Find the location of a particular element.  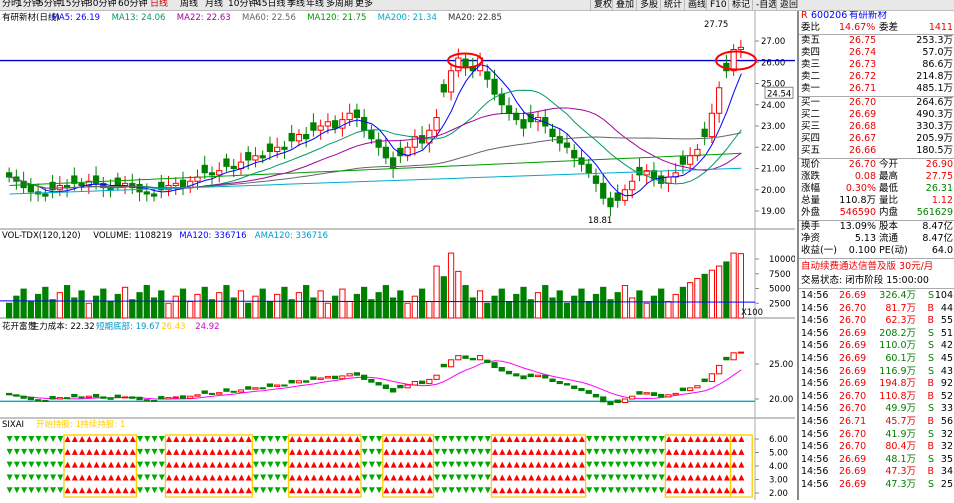

toolbar-button-4: 画线 is located at coordinates (696, 5).